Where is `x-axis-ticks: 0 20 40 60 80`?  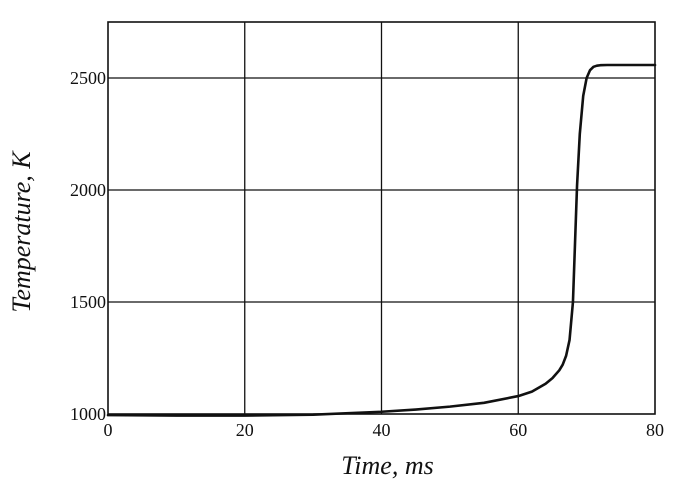 x-axis-ticks: 0 20 40 60 80 is located at coordinates (384, 430).